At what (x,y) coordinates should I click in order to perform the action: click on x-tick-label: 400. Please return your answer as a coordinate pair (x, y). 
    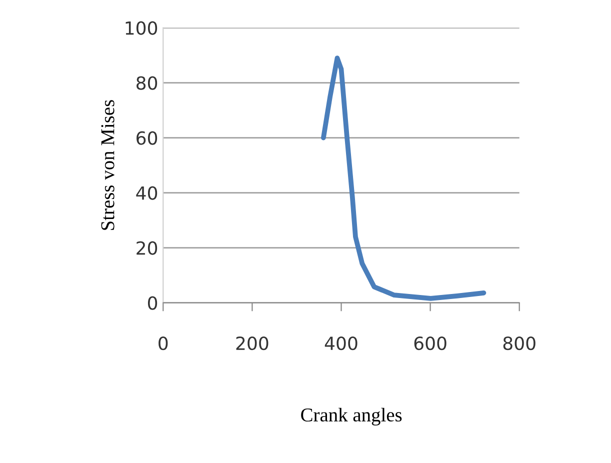
    Looking at the image, I should click on (341, 343).